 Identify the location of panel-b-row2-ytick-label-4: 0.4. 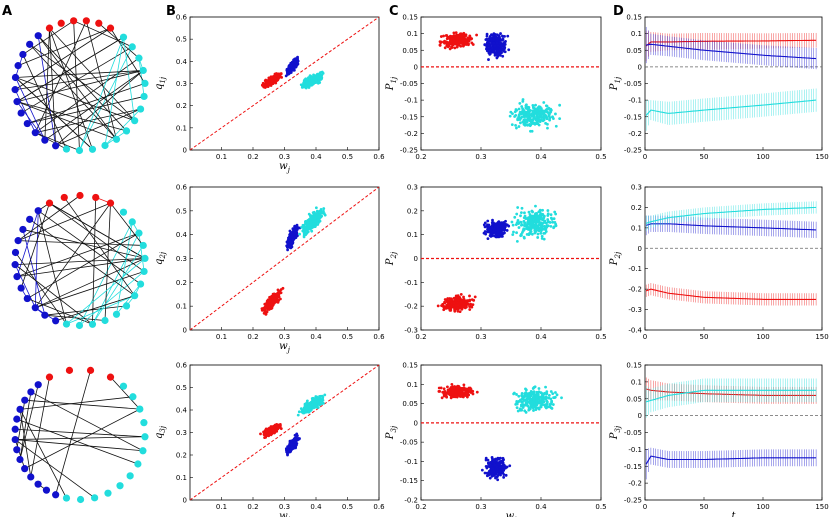
(182, 235).